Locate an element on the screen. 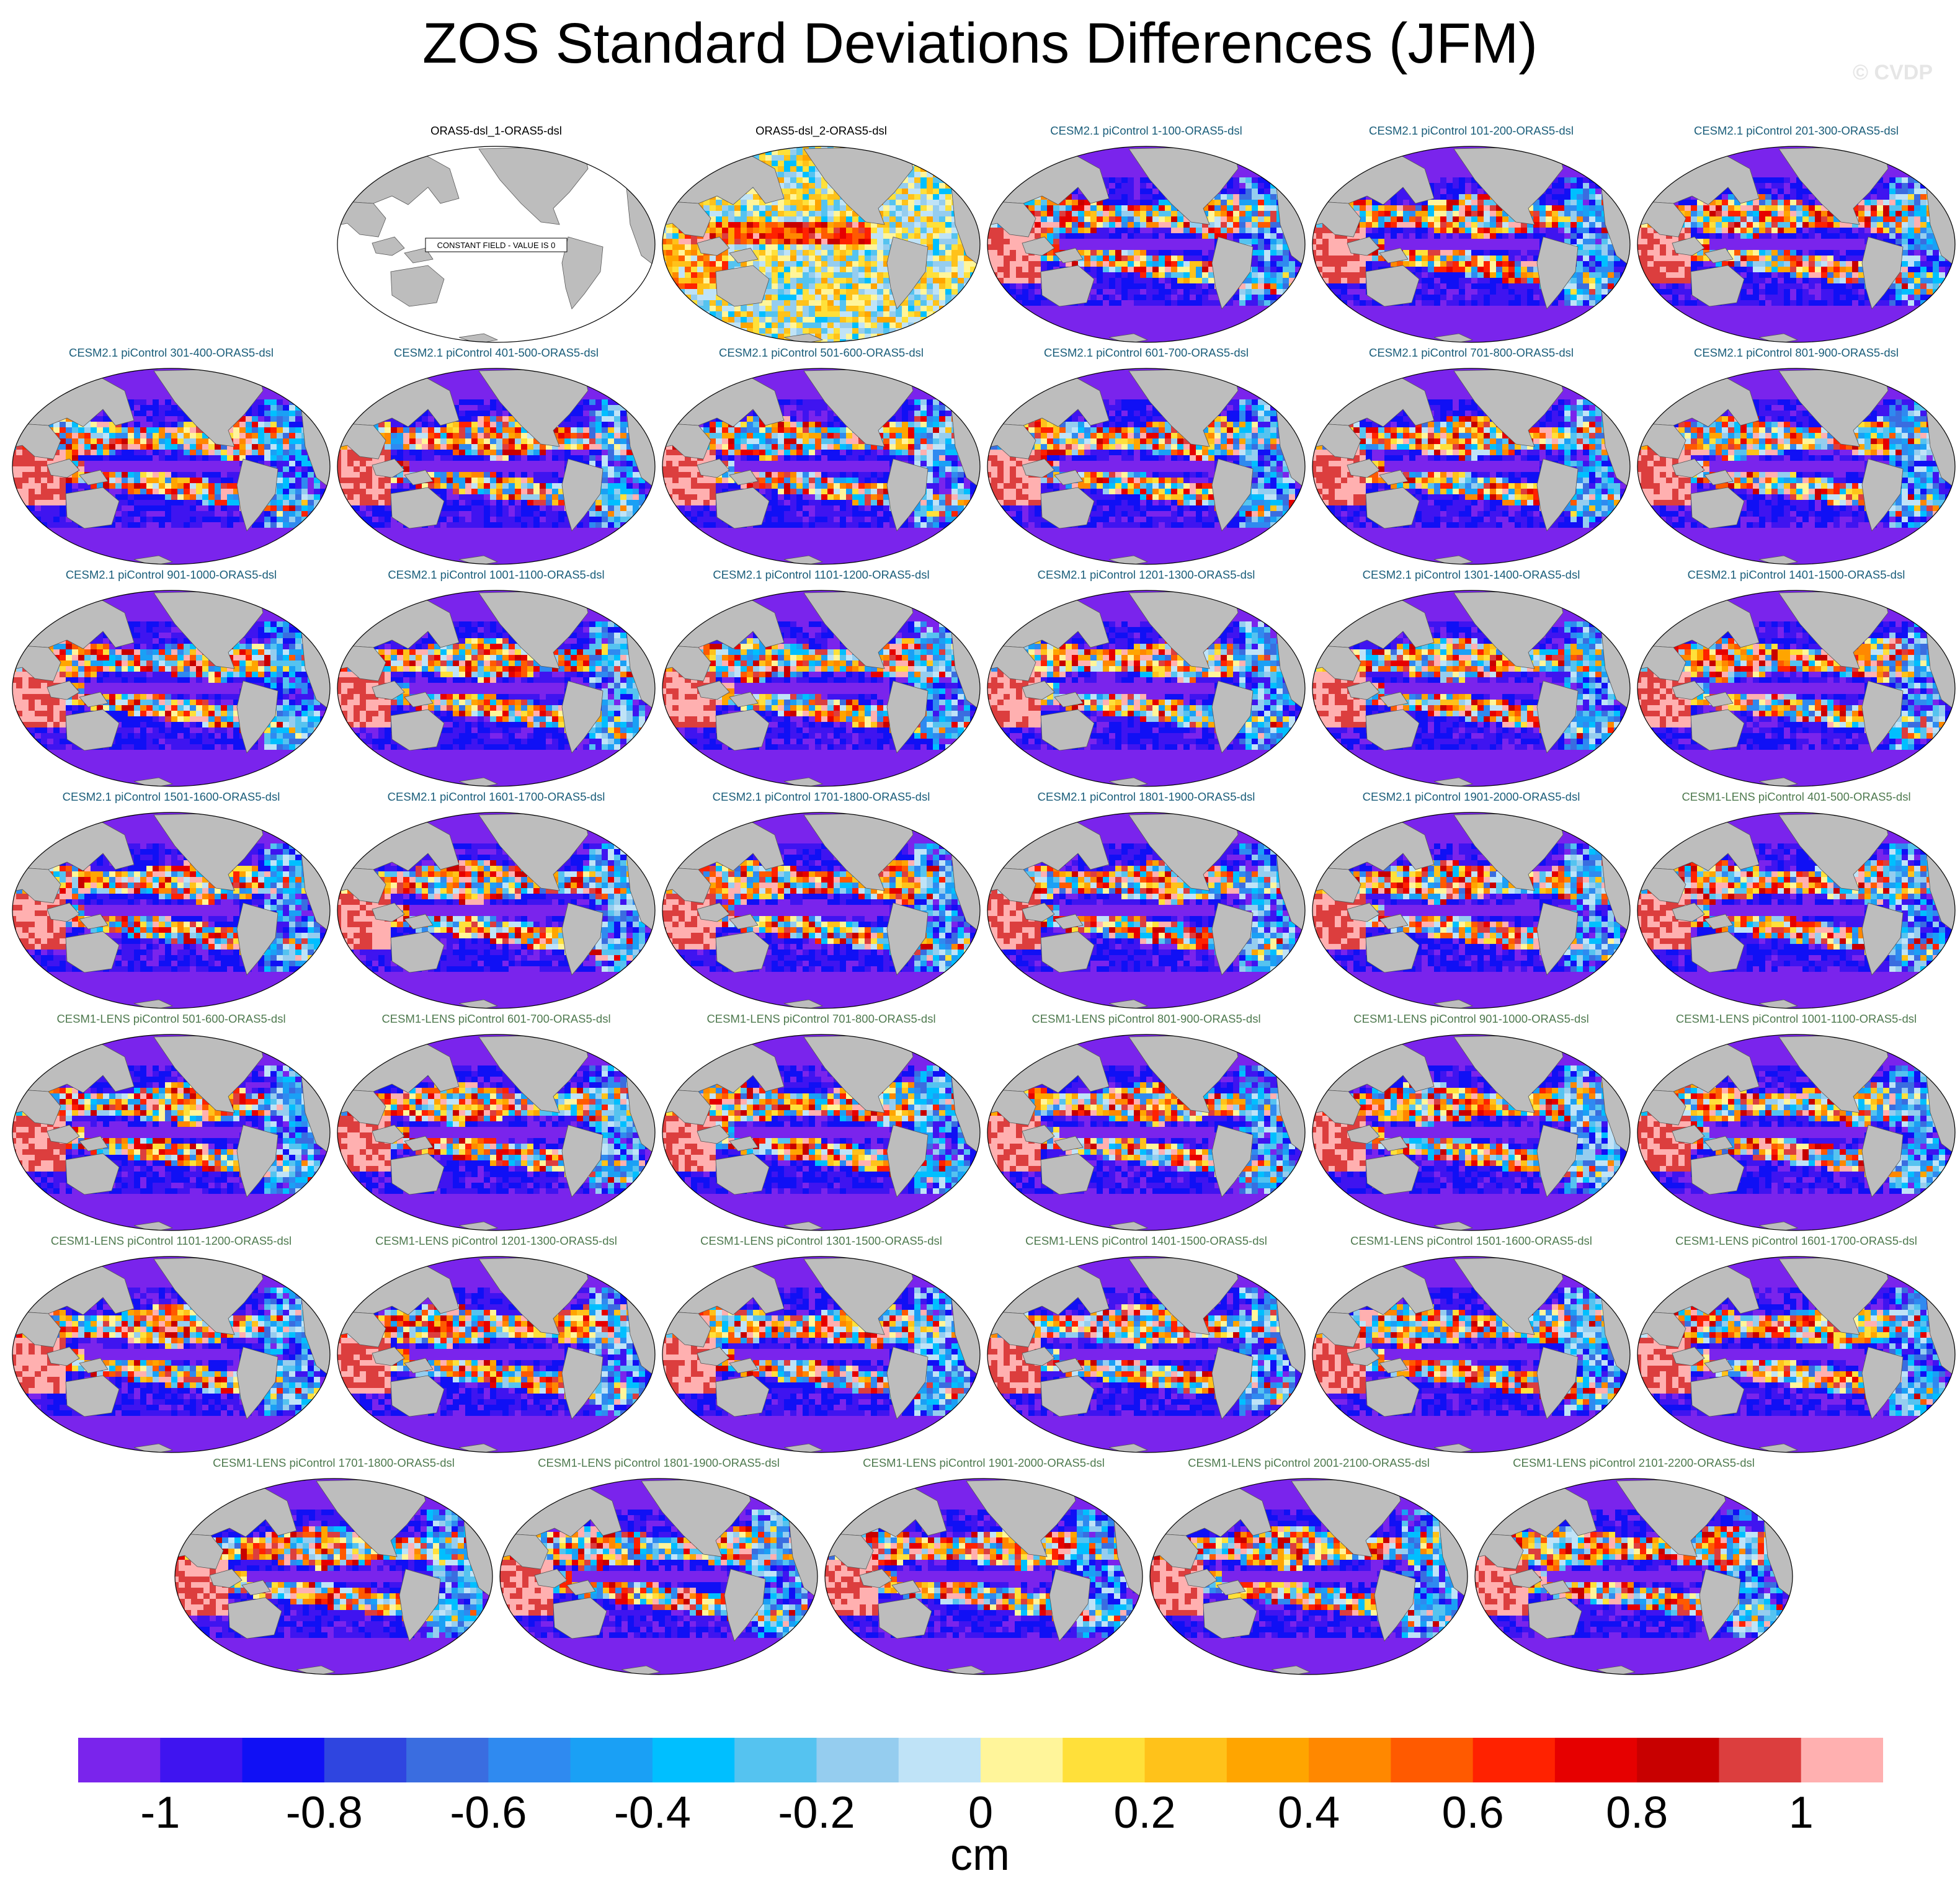  panel-title: CESM2.1 piControl 1801-1900-ORAS5-dsl is located at coordinates (1146, 797).